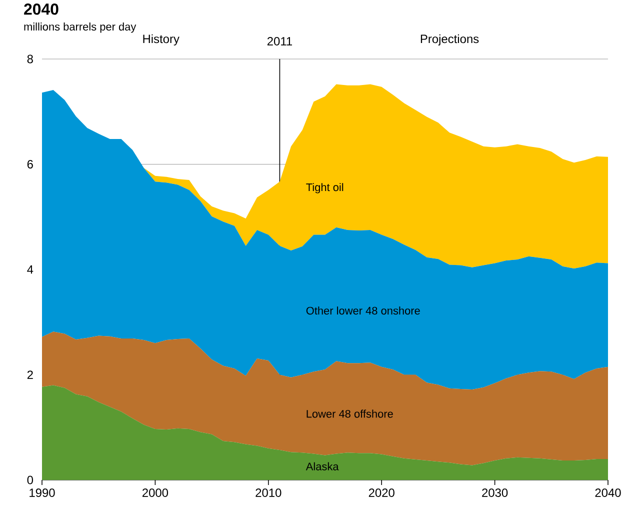  Describe the element at coordinates (30, 59) in the screenshot. I see `y-tick-label: 8` at that location.